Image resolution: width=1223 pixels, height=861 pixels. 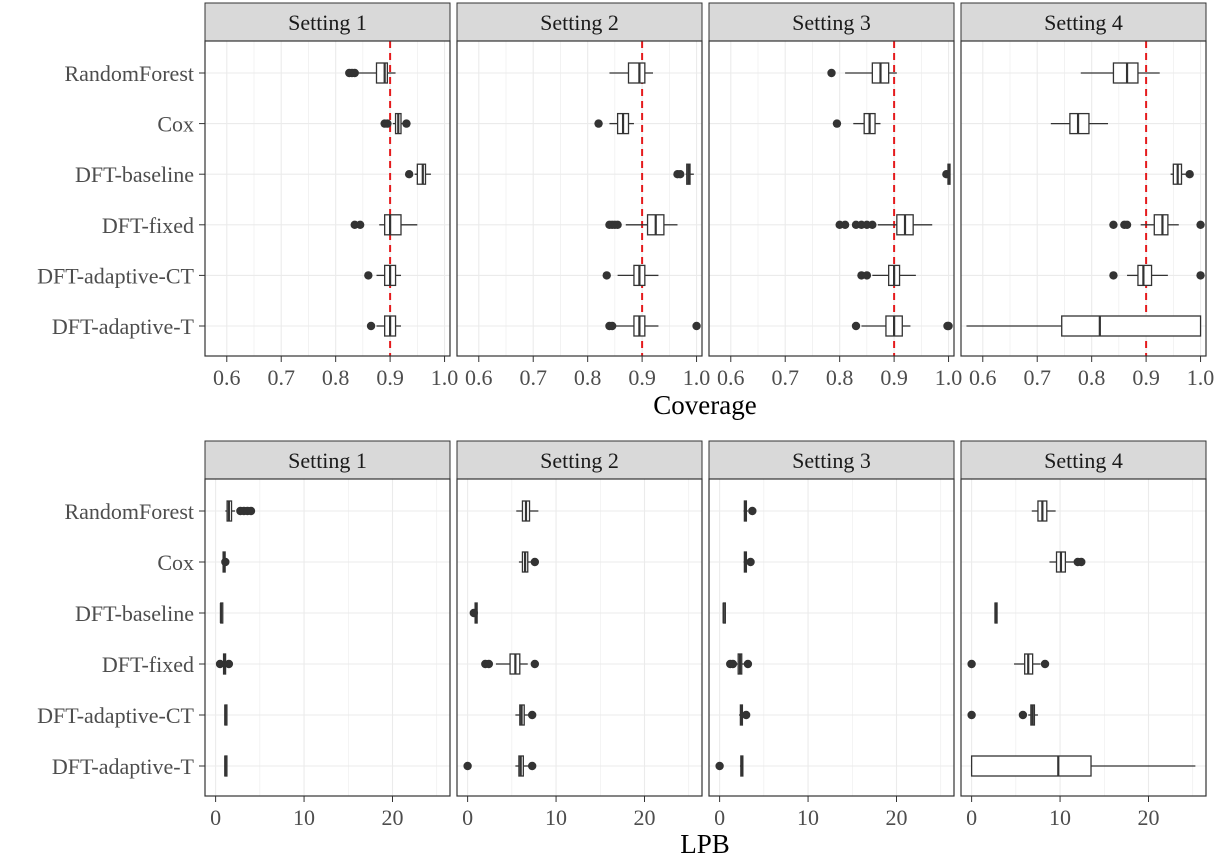 I want to click on facet-setting-1: Setting 1 0.6 0.7 0.8 0.9 1.0, so click(x=331, y=196).